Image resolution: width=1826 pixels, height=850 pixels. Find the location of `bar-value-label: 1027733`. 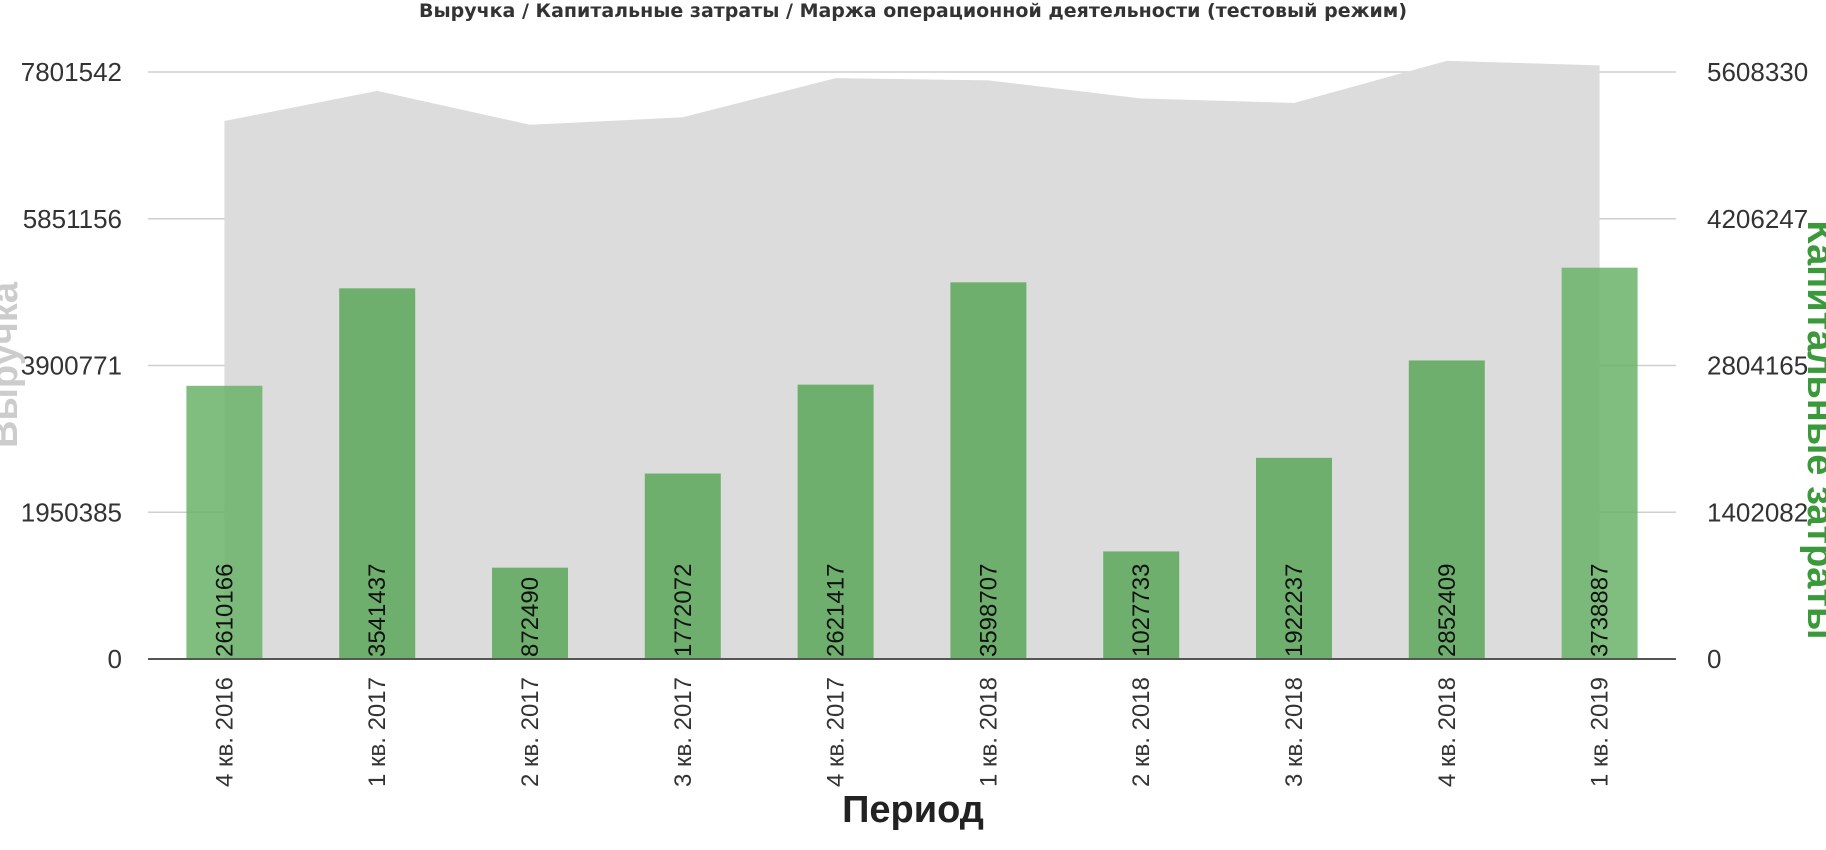

bar-value-label: 1027733 is located at coordinates (1141, 610).